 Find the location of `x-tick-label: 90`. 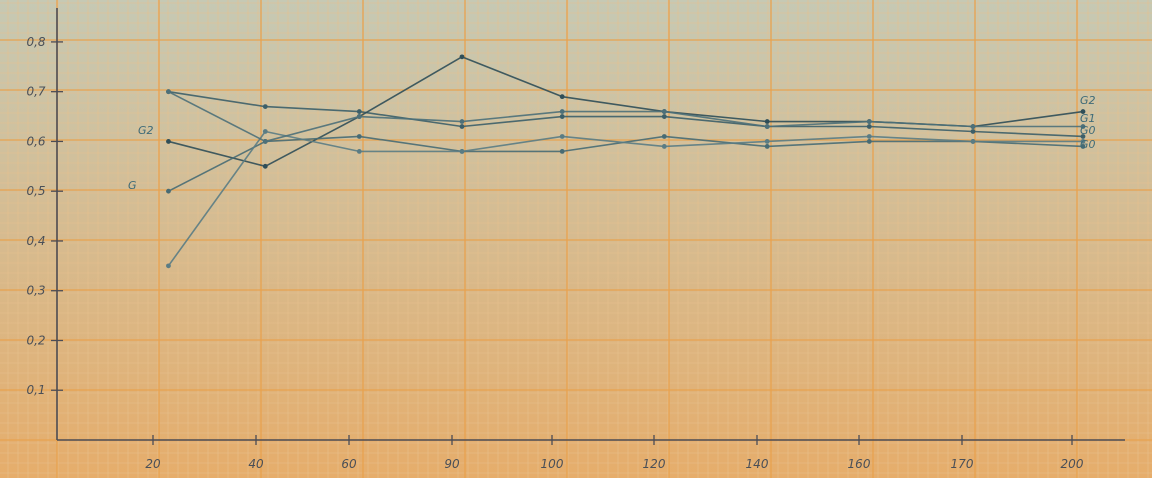

x-tick-label: 90 is located at coordinates (452, 464).